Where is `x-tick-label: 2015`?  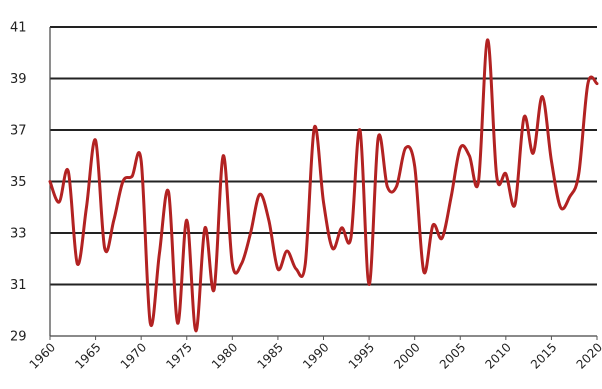
x-tick-label: 2015 is located at coordinates (543, 355).